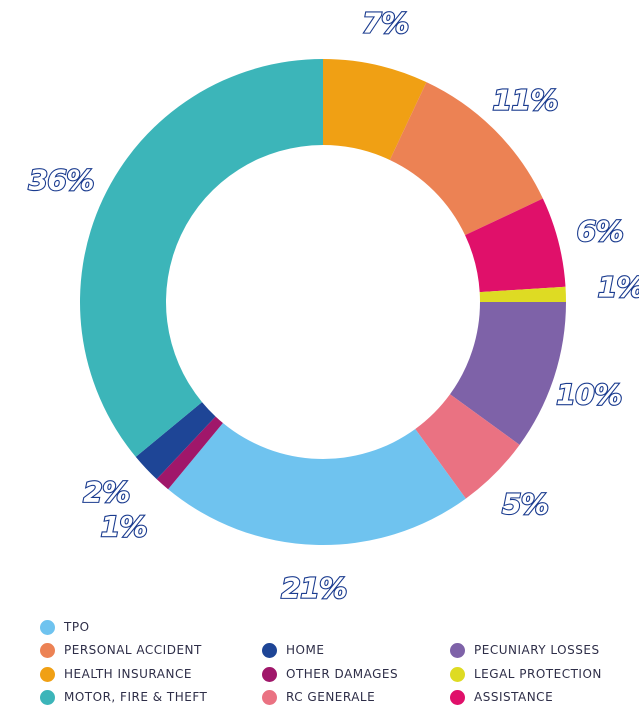 This screenshot has width=639, height=709. I want to click on legend-item-legal-protection: LEGAL PROTECTION, so click(526, 674).